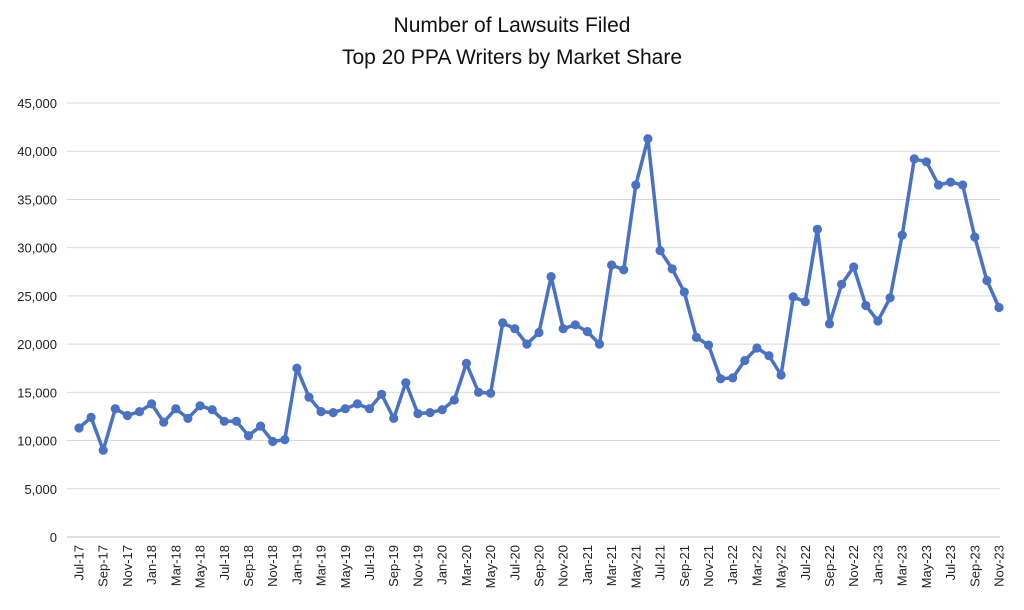  I want to click on x-tick-label: Sep-21, so click(684, 566).